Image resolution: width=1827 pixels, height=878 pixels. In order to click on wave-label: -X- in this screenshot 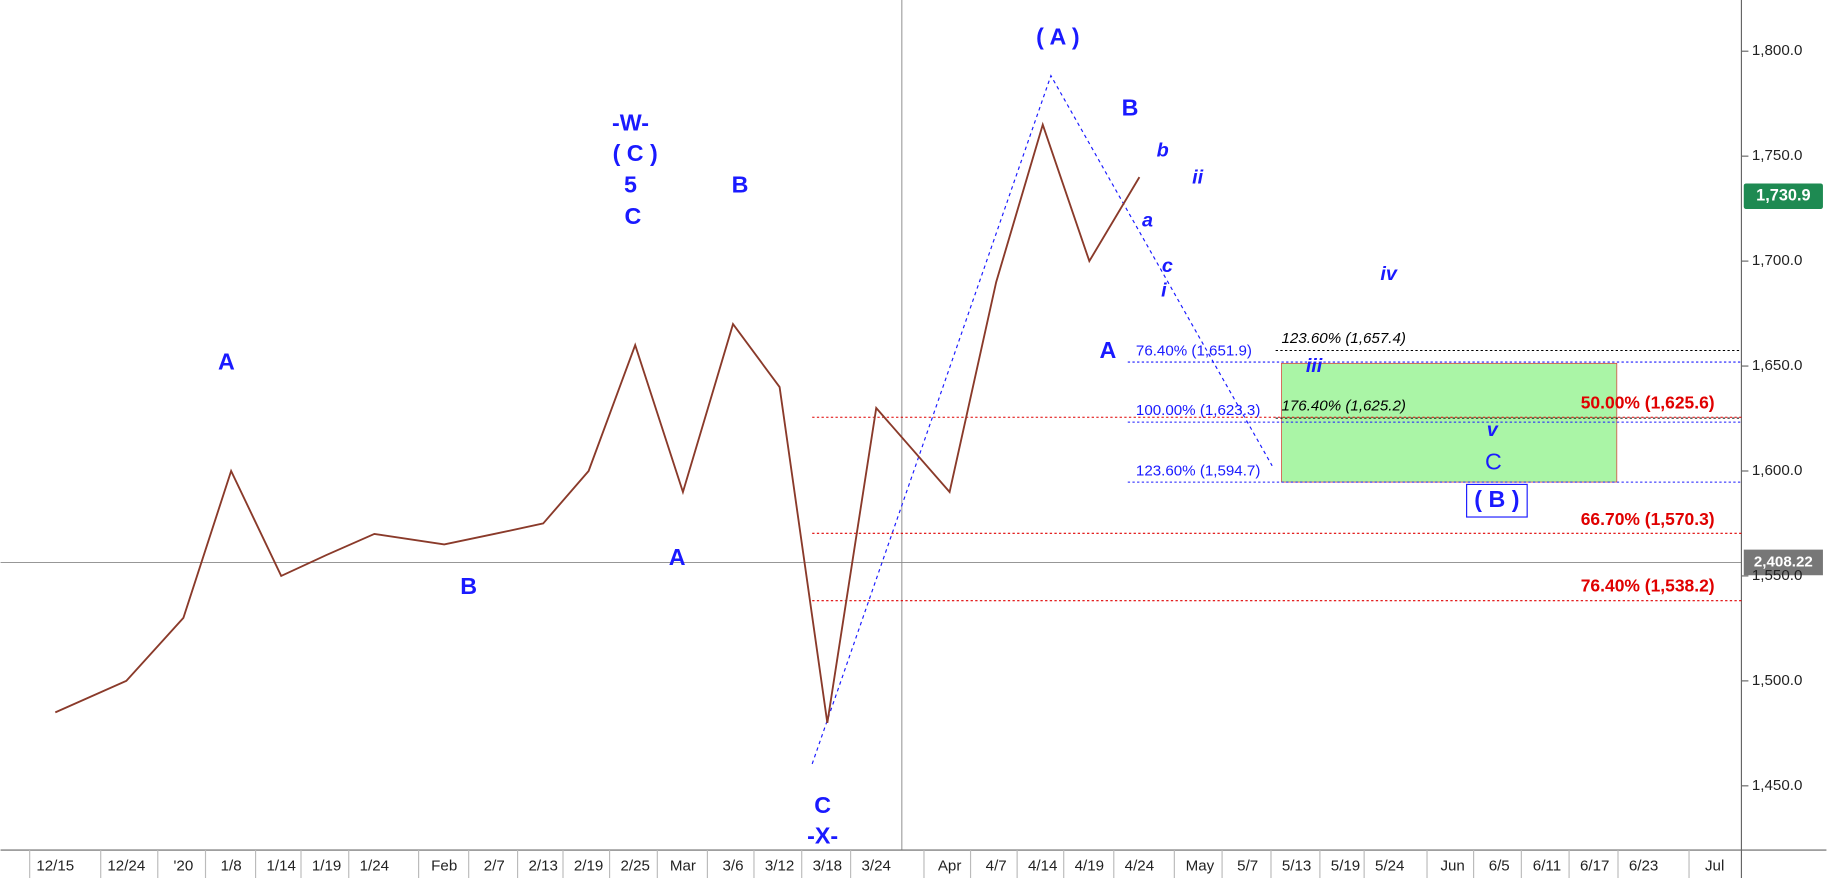, I will do `click(822, 835)`.